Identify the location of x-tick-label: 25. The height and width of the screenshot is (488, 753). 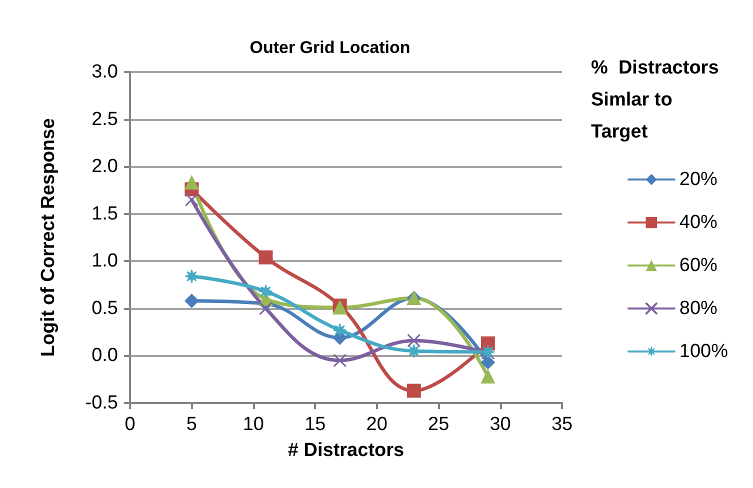
(439, 424).